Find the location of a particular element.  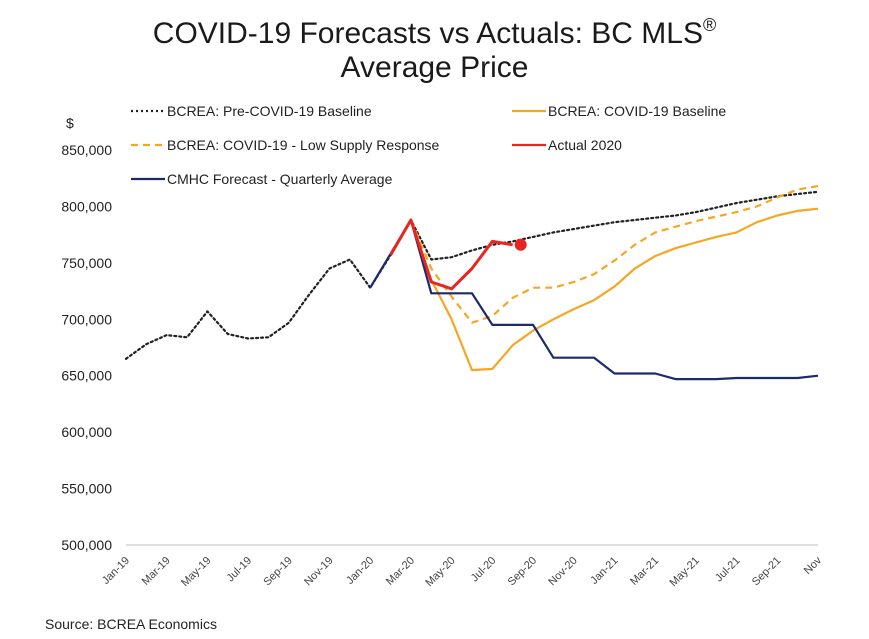

x-tick-label: Mar-19 is located at coordinates (156, 571).